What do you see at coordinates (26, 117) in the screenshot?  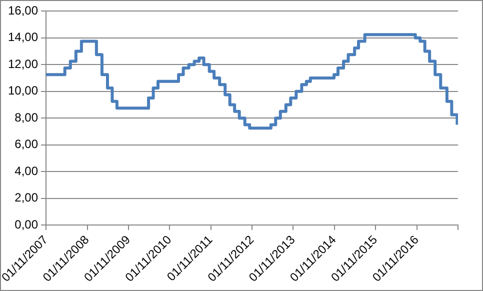 I see `y-tick-label: 8,00` at bounding box center [26, 117].